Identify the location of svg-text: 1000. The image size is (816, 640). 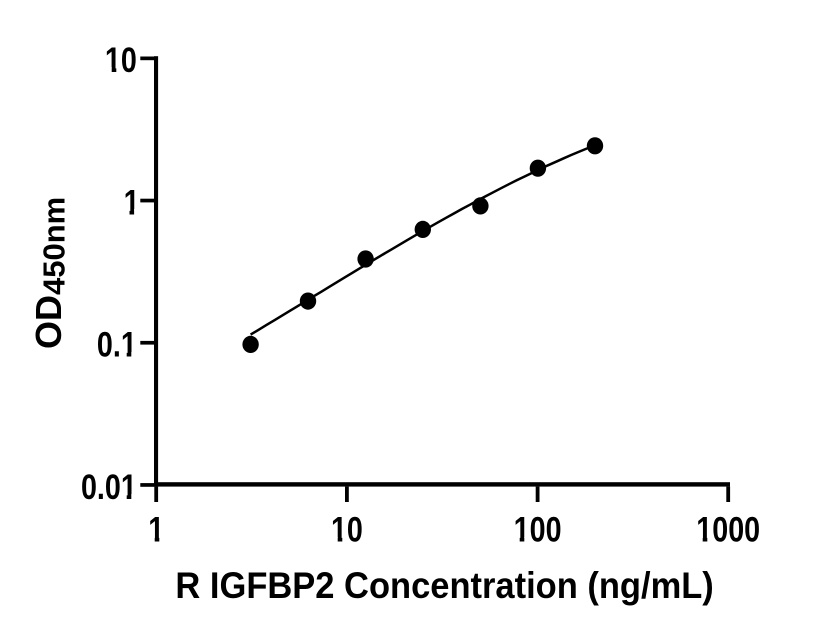
(728, 529).